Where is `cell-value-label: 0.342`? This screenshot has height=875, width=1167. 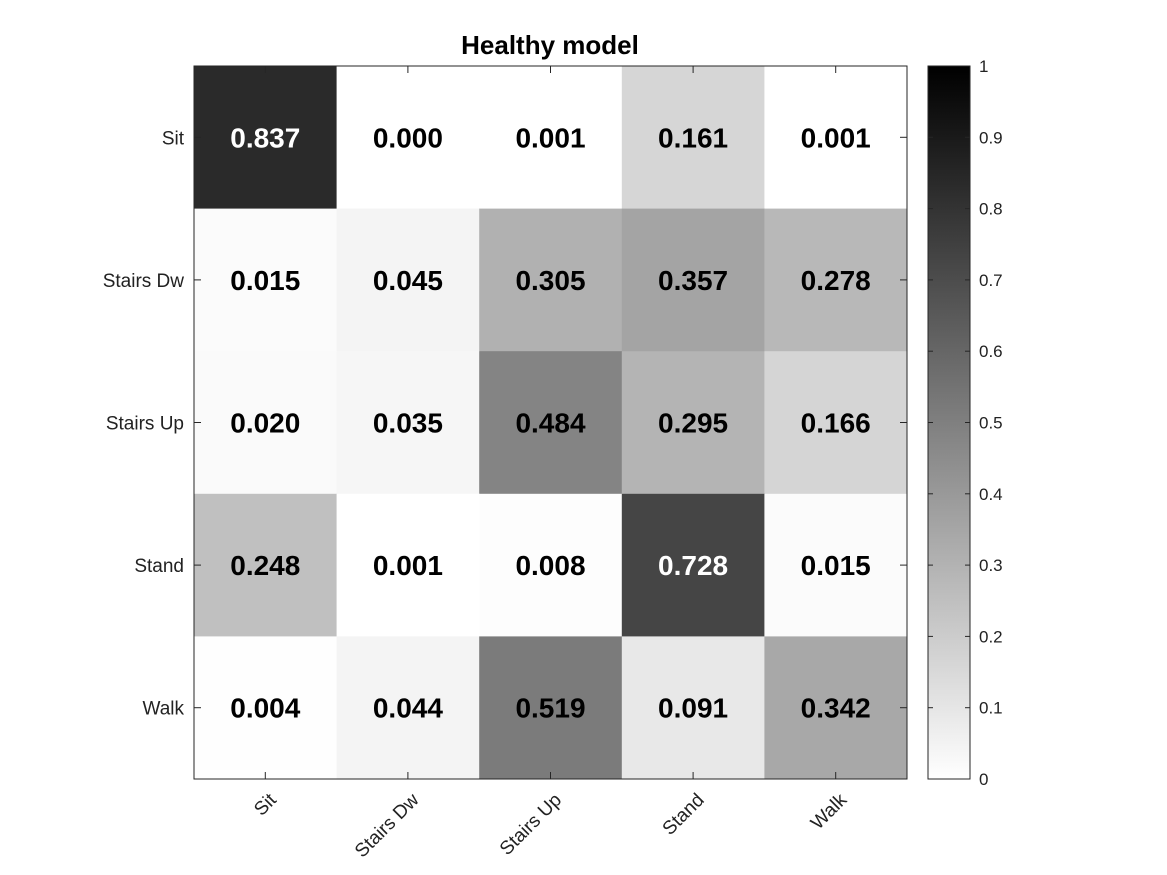 cell-value-label: 0.342 is located at coordinates (836, 708).